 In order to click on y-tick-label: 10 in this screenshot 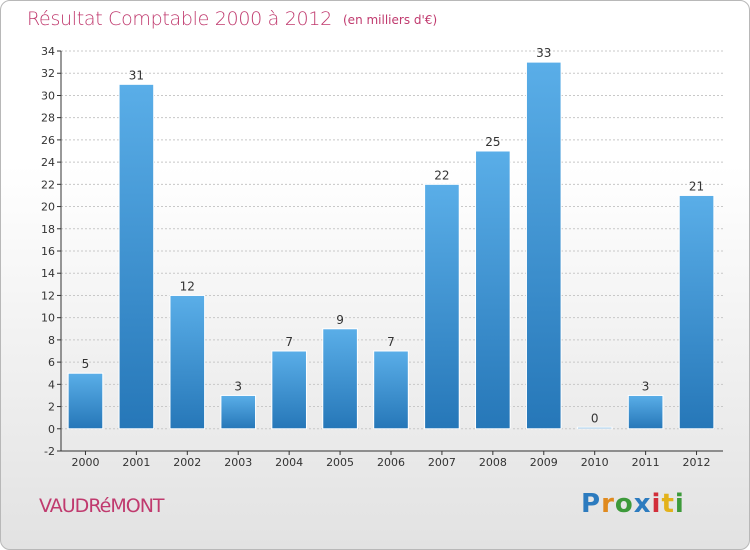, I will do `click(48, 318)`.